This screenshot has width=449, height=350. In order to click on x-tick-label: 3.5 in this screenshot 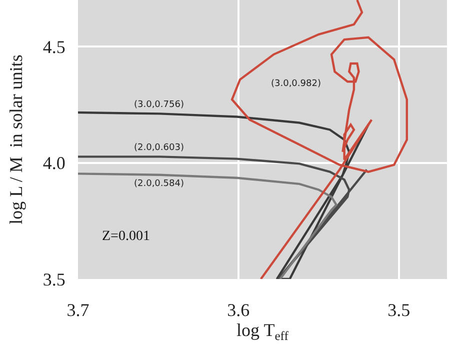, I will do `click(399, 310)`.